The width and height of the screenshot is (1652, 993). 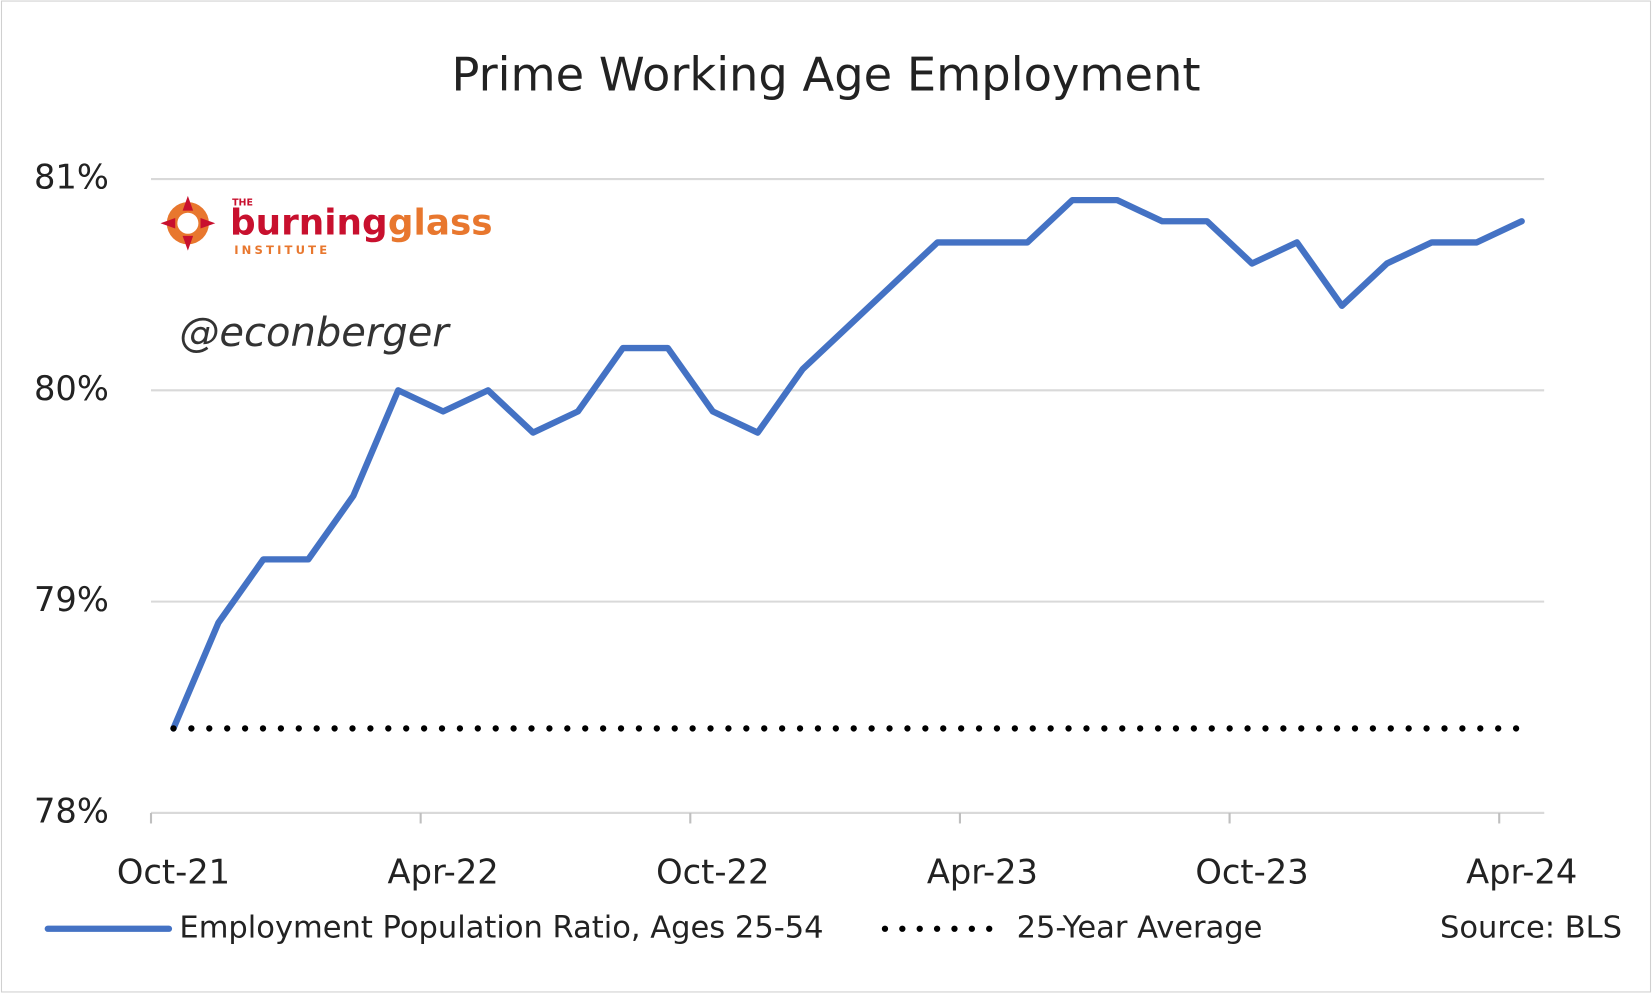 What do you see at coordinates (1251, 872) in the screenshot?
I see `x-tick-label: Oct-23` at bounding box center [1251, 872].